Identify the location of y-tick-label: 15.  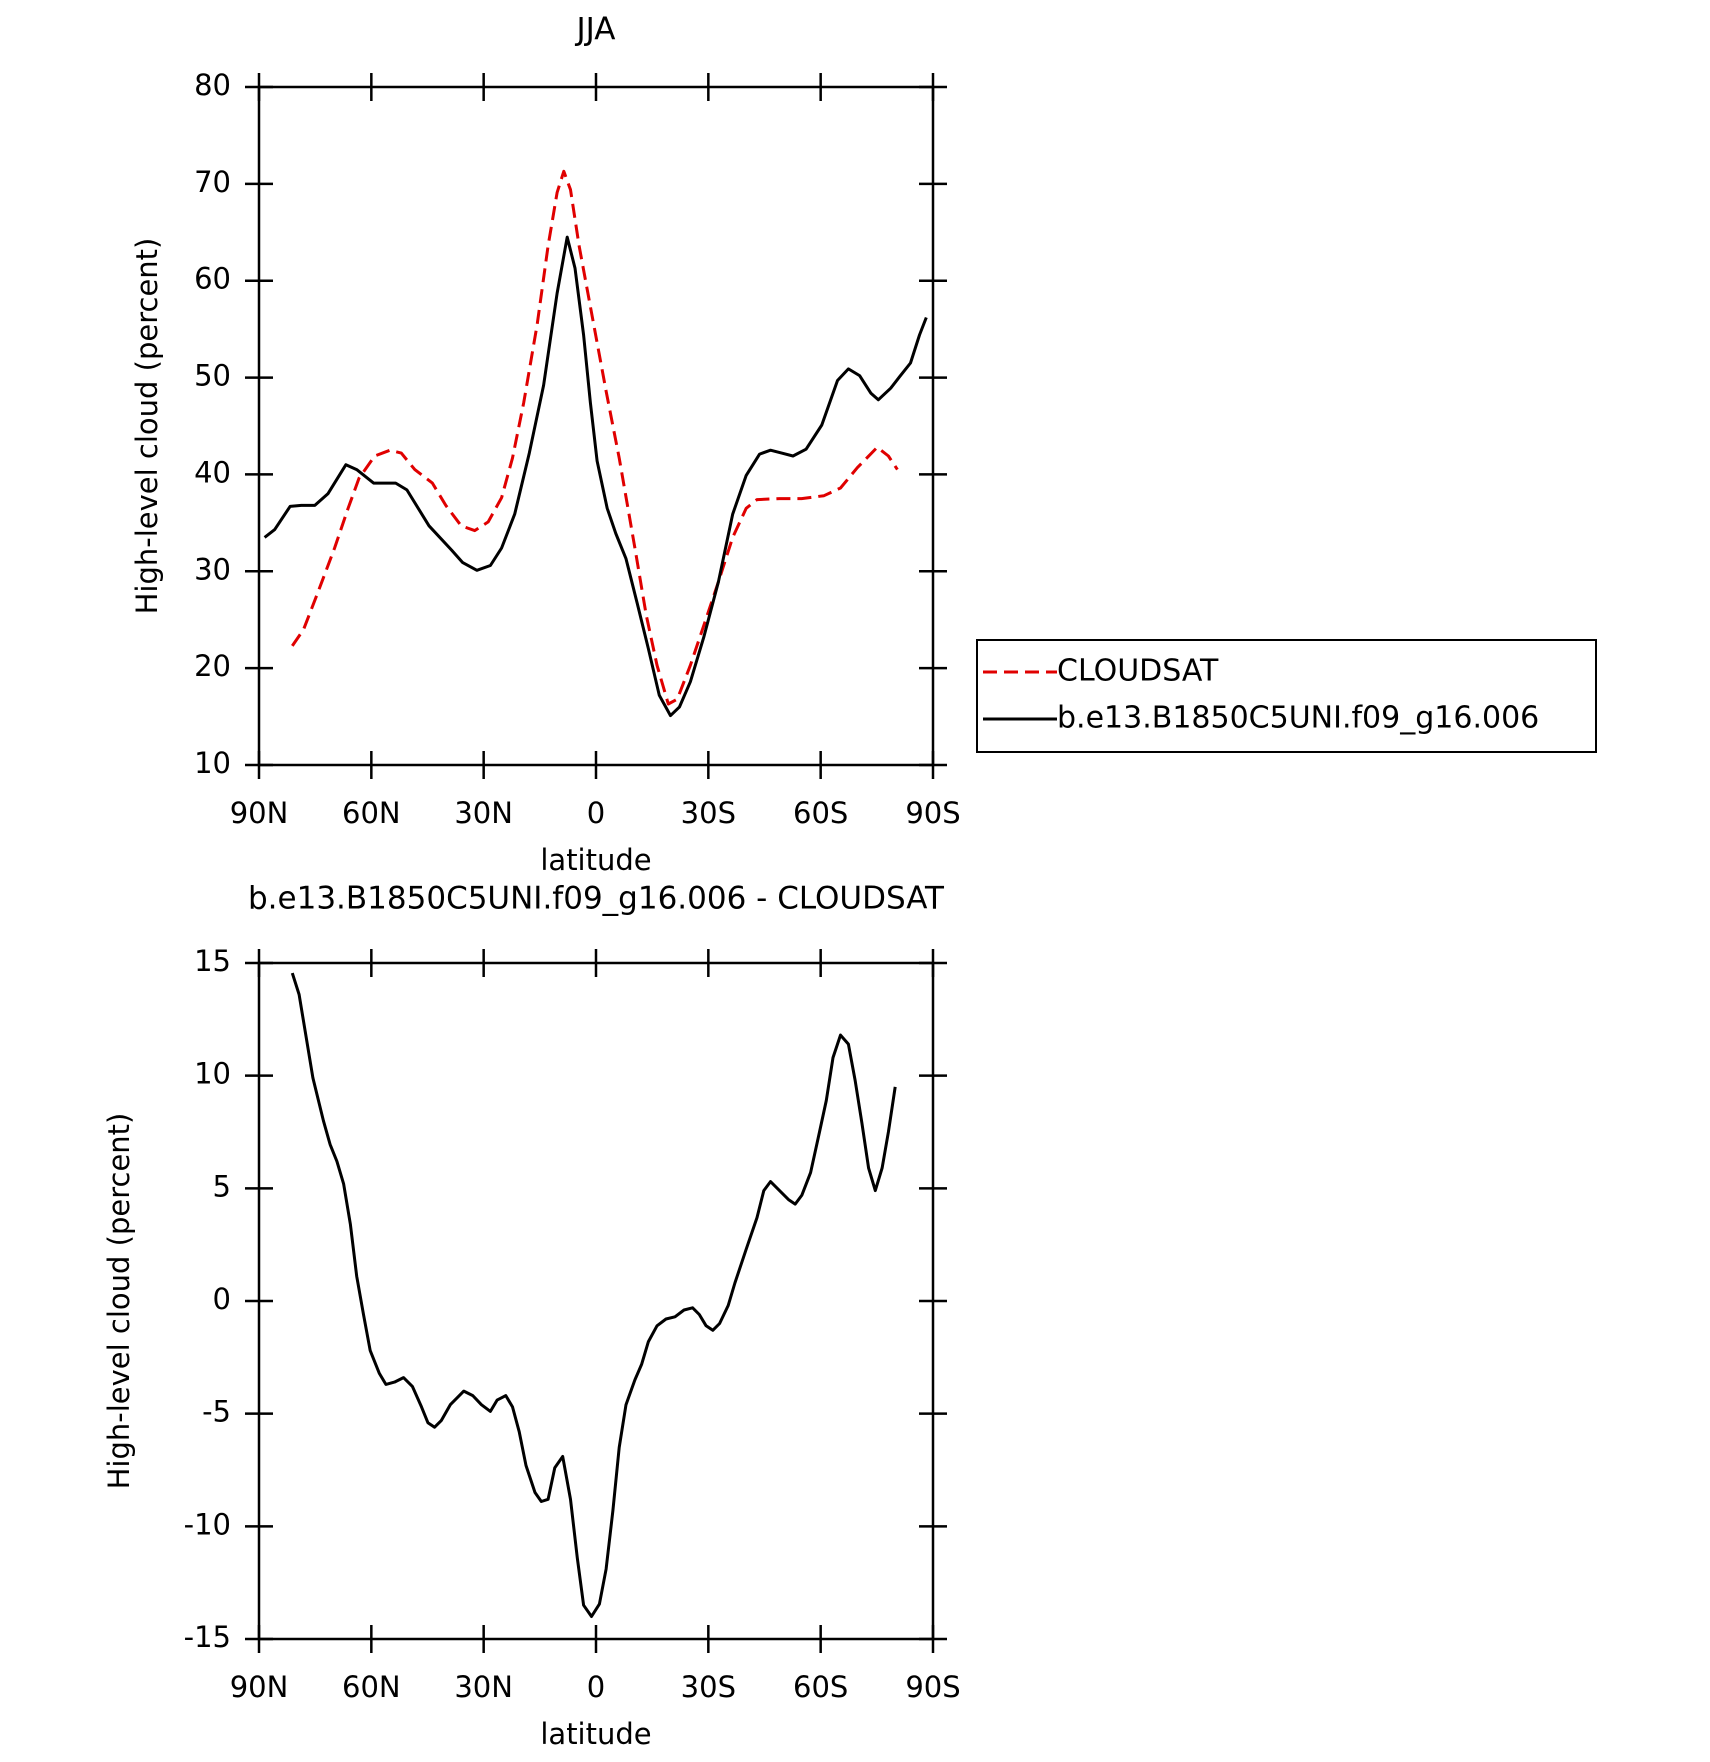
(212, 961).